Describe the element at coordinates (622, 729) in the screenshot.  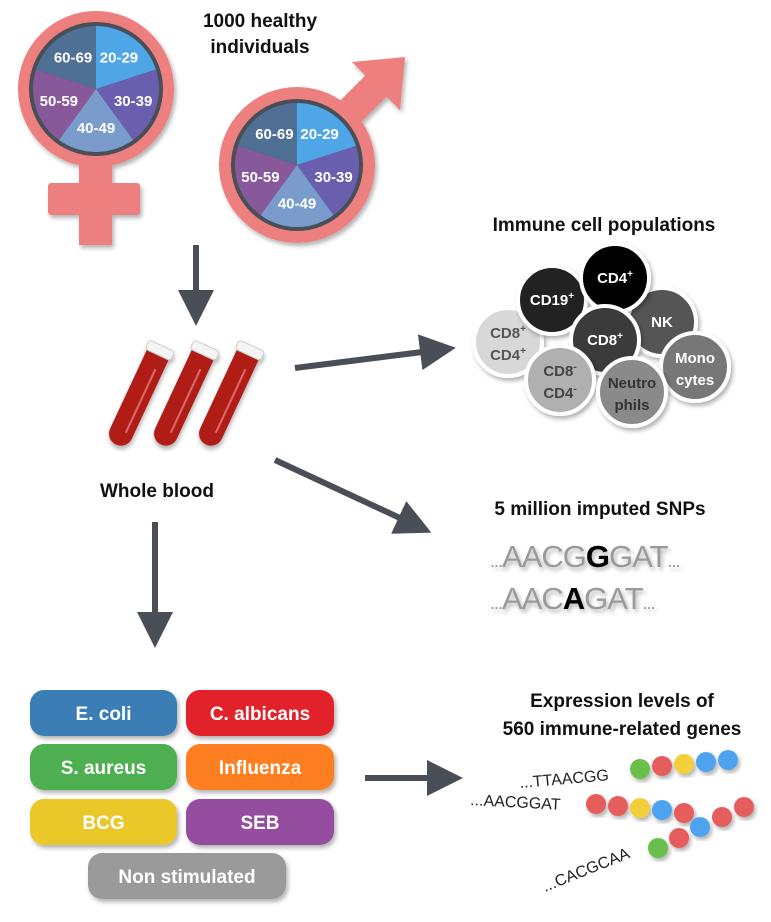
I see `expression-title-2: 560 immune-related genes` at that location.